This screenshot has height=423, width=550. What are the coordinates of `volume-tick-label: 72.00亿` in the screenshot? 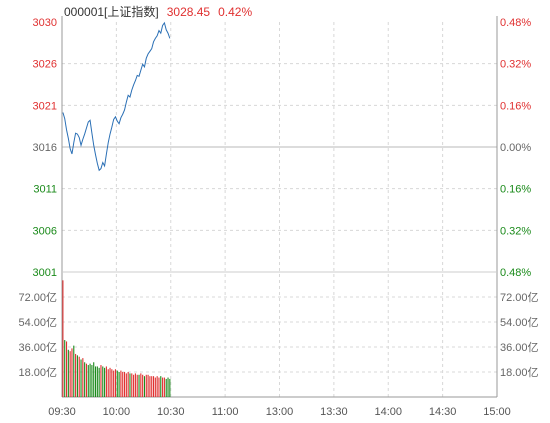 It's located at (37, 297).